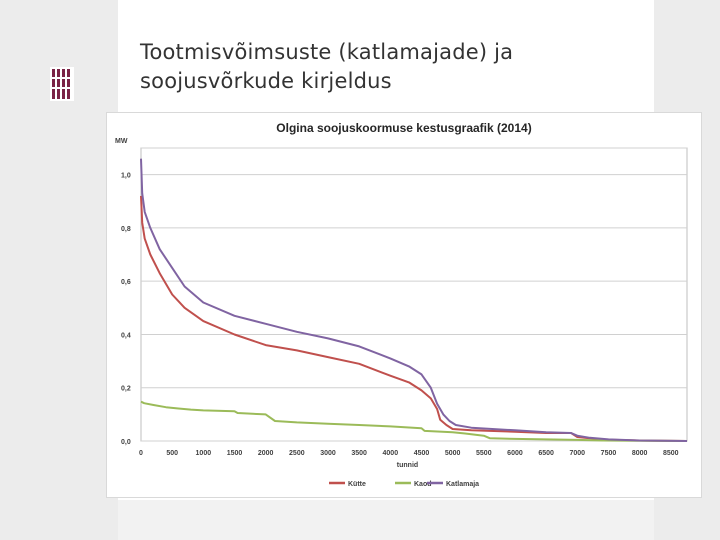 The image size is (720, 540). I want to click on x-tick-label: 7500, so click(609, 453).